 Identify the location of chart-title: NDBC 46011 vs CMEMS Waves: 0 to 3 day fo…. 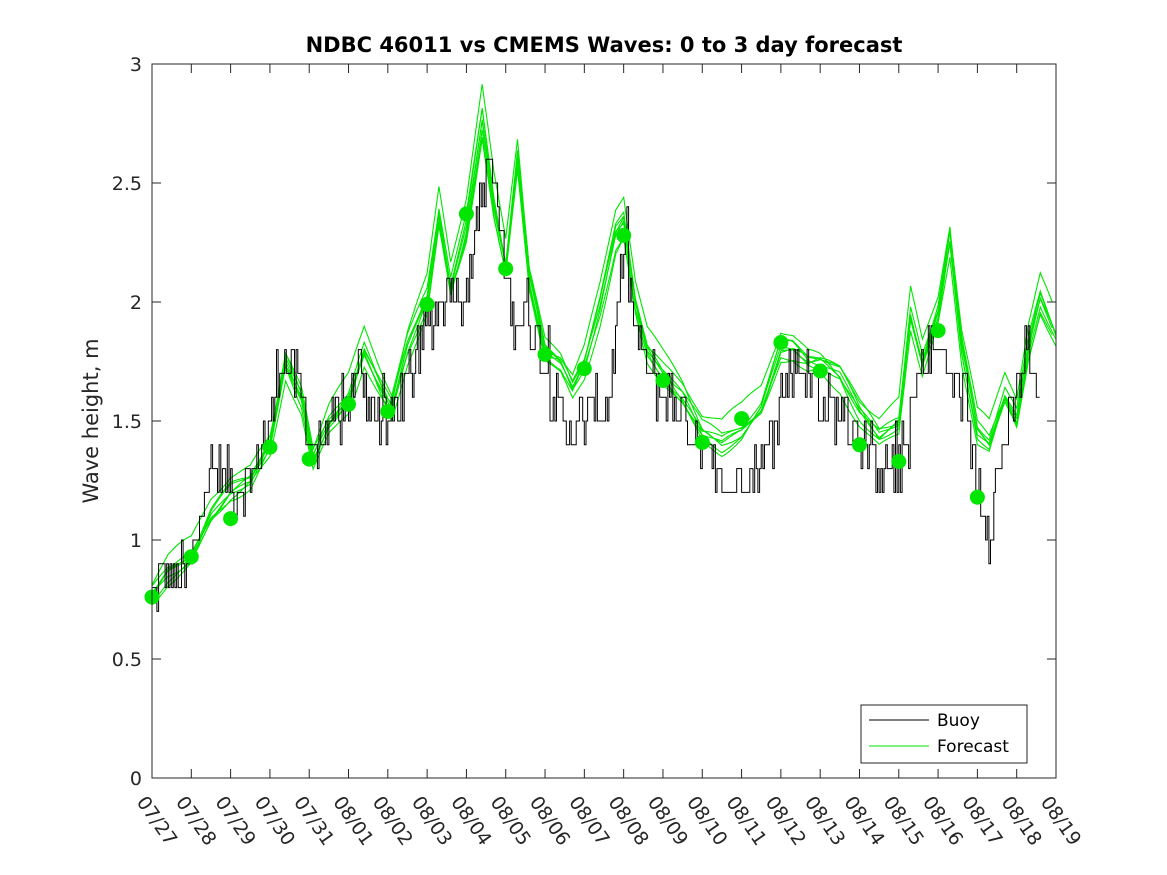
(604, 45).